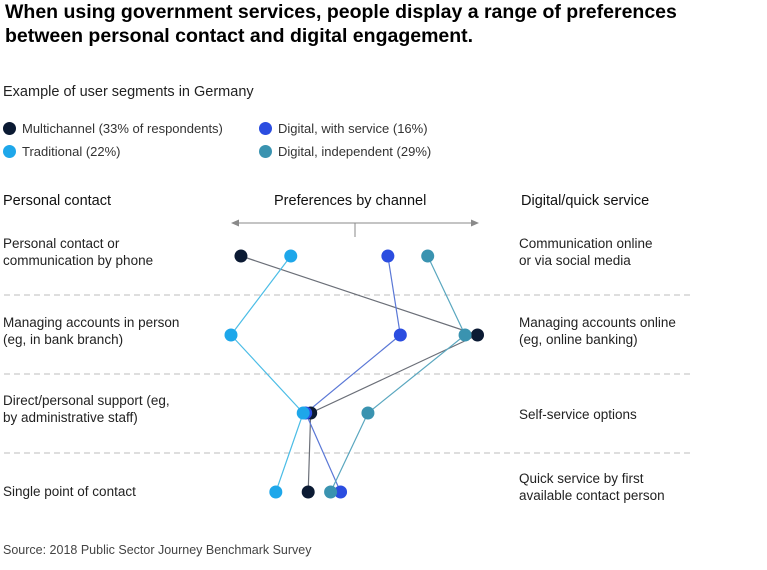 The image size is (767, 570). Describe the element at coordinates (128, 92) in the screenshot. I see `chart-subtitle: Example of user segments in Germany` at that location.